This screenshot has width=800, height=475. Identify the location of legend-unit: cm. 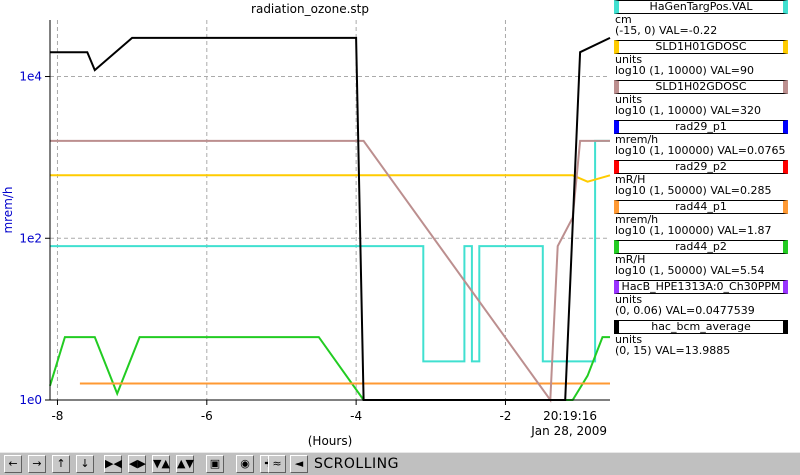
(623, 19).